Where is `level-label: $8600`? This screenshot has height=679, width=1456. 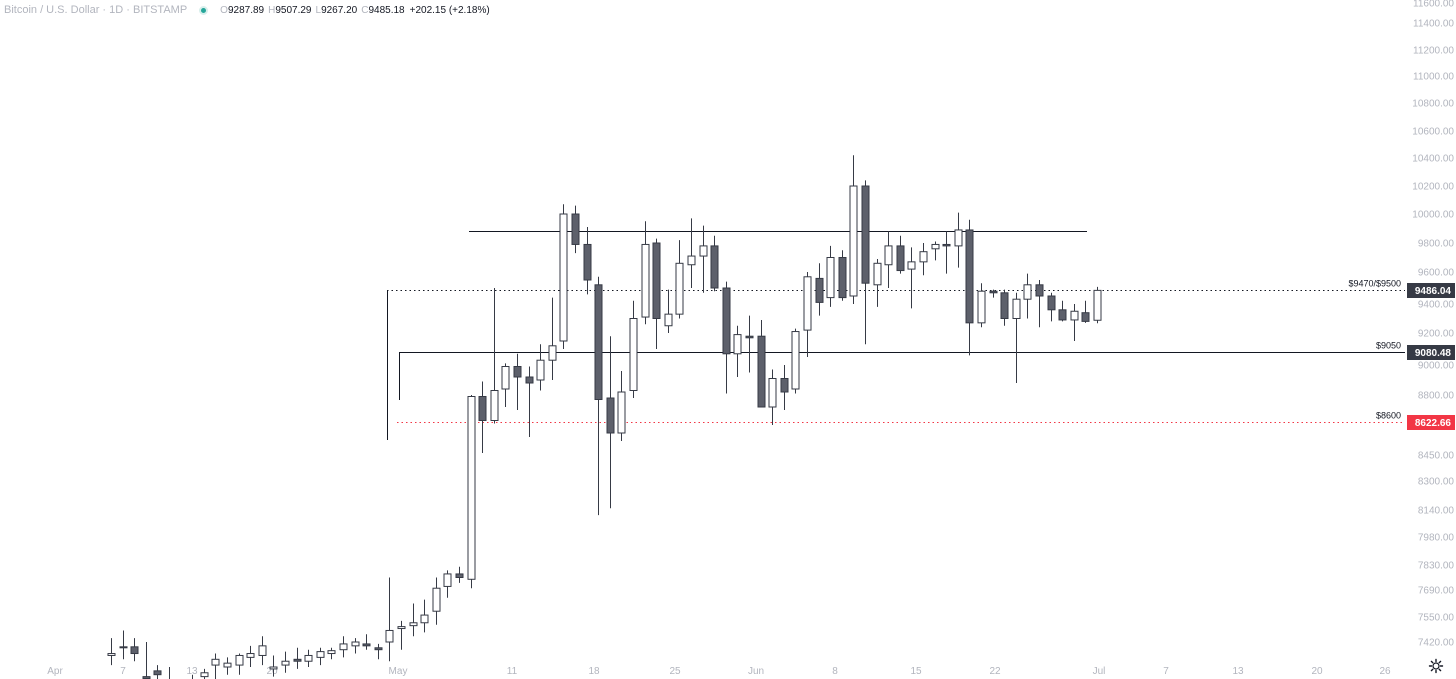
level-label: $8600 is located at coordinates (1388, 416).